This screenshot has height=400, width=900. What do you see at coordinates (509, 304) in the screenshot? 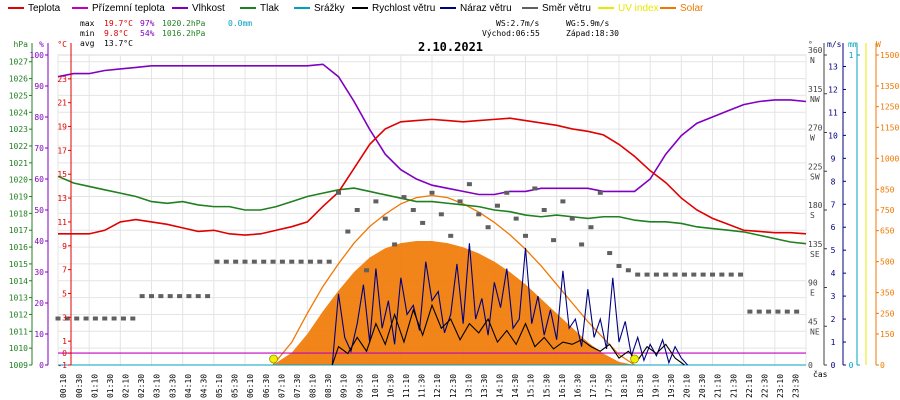
I see `series-line-n-raz-v-tru` at bounding box center [509, 304].